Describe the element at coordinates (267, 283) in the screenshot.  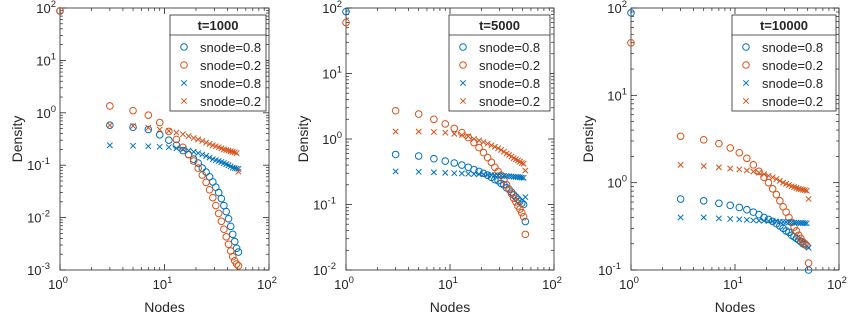
I see `x-tick-label: 10²` at that location.